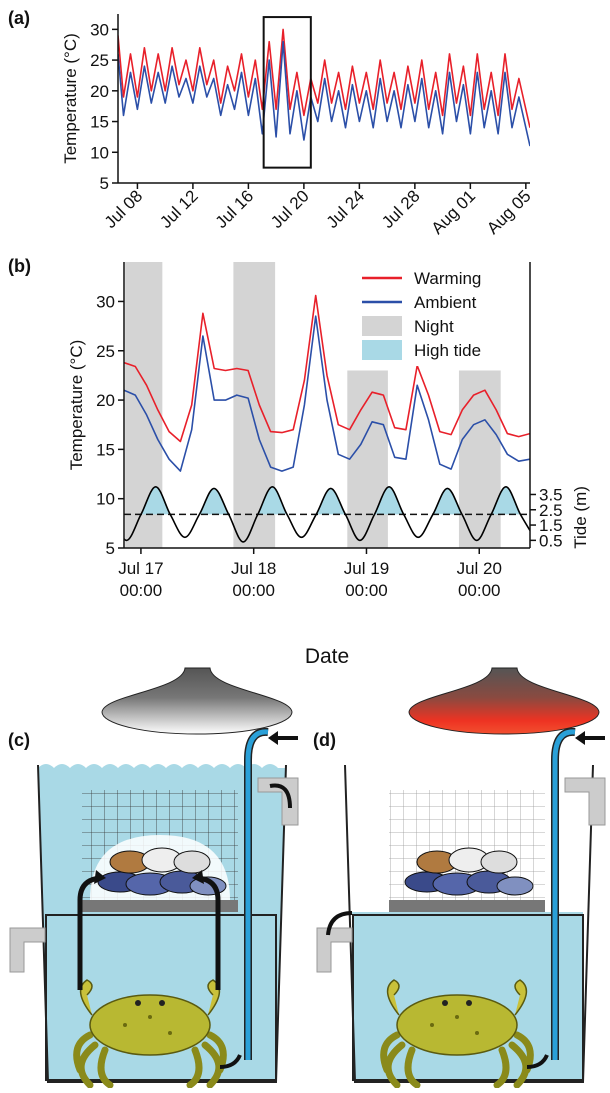  Describe the element at coordinates (580, 517) in the screenshot. I see `y2-axis-label: Tide (m)` at that location.